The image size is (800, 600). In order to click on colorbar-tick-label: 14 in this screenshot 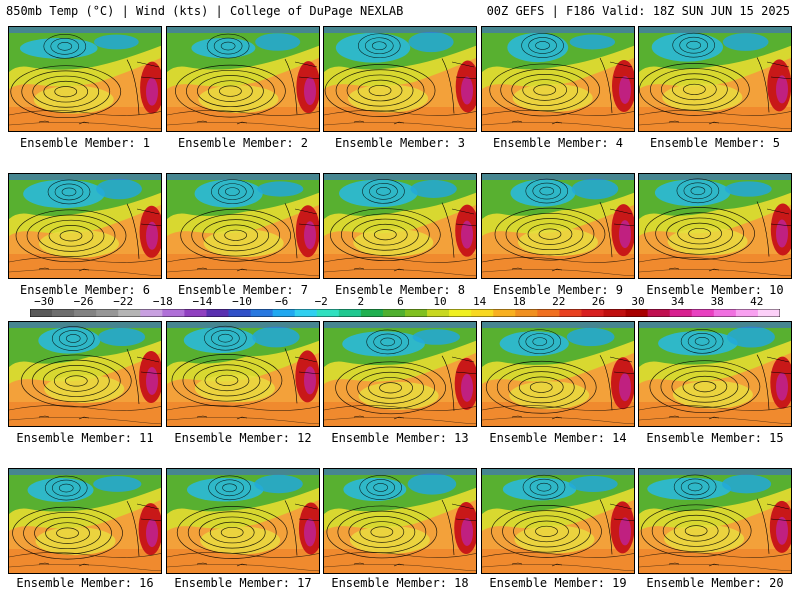, I will do `click(479, 301)`.